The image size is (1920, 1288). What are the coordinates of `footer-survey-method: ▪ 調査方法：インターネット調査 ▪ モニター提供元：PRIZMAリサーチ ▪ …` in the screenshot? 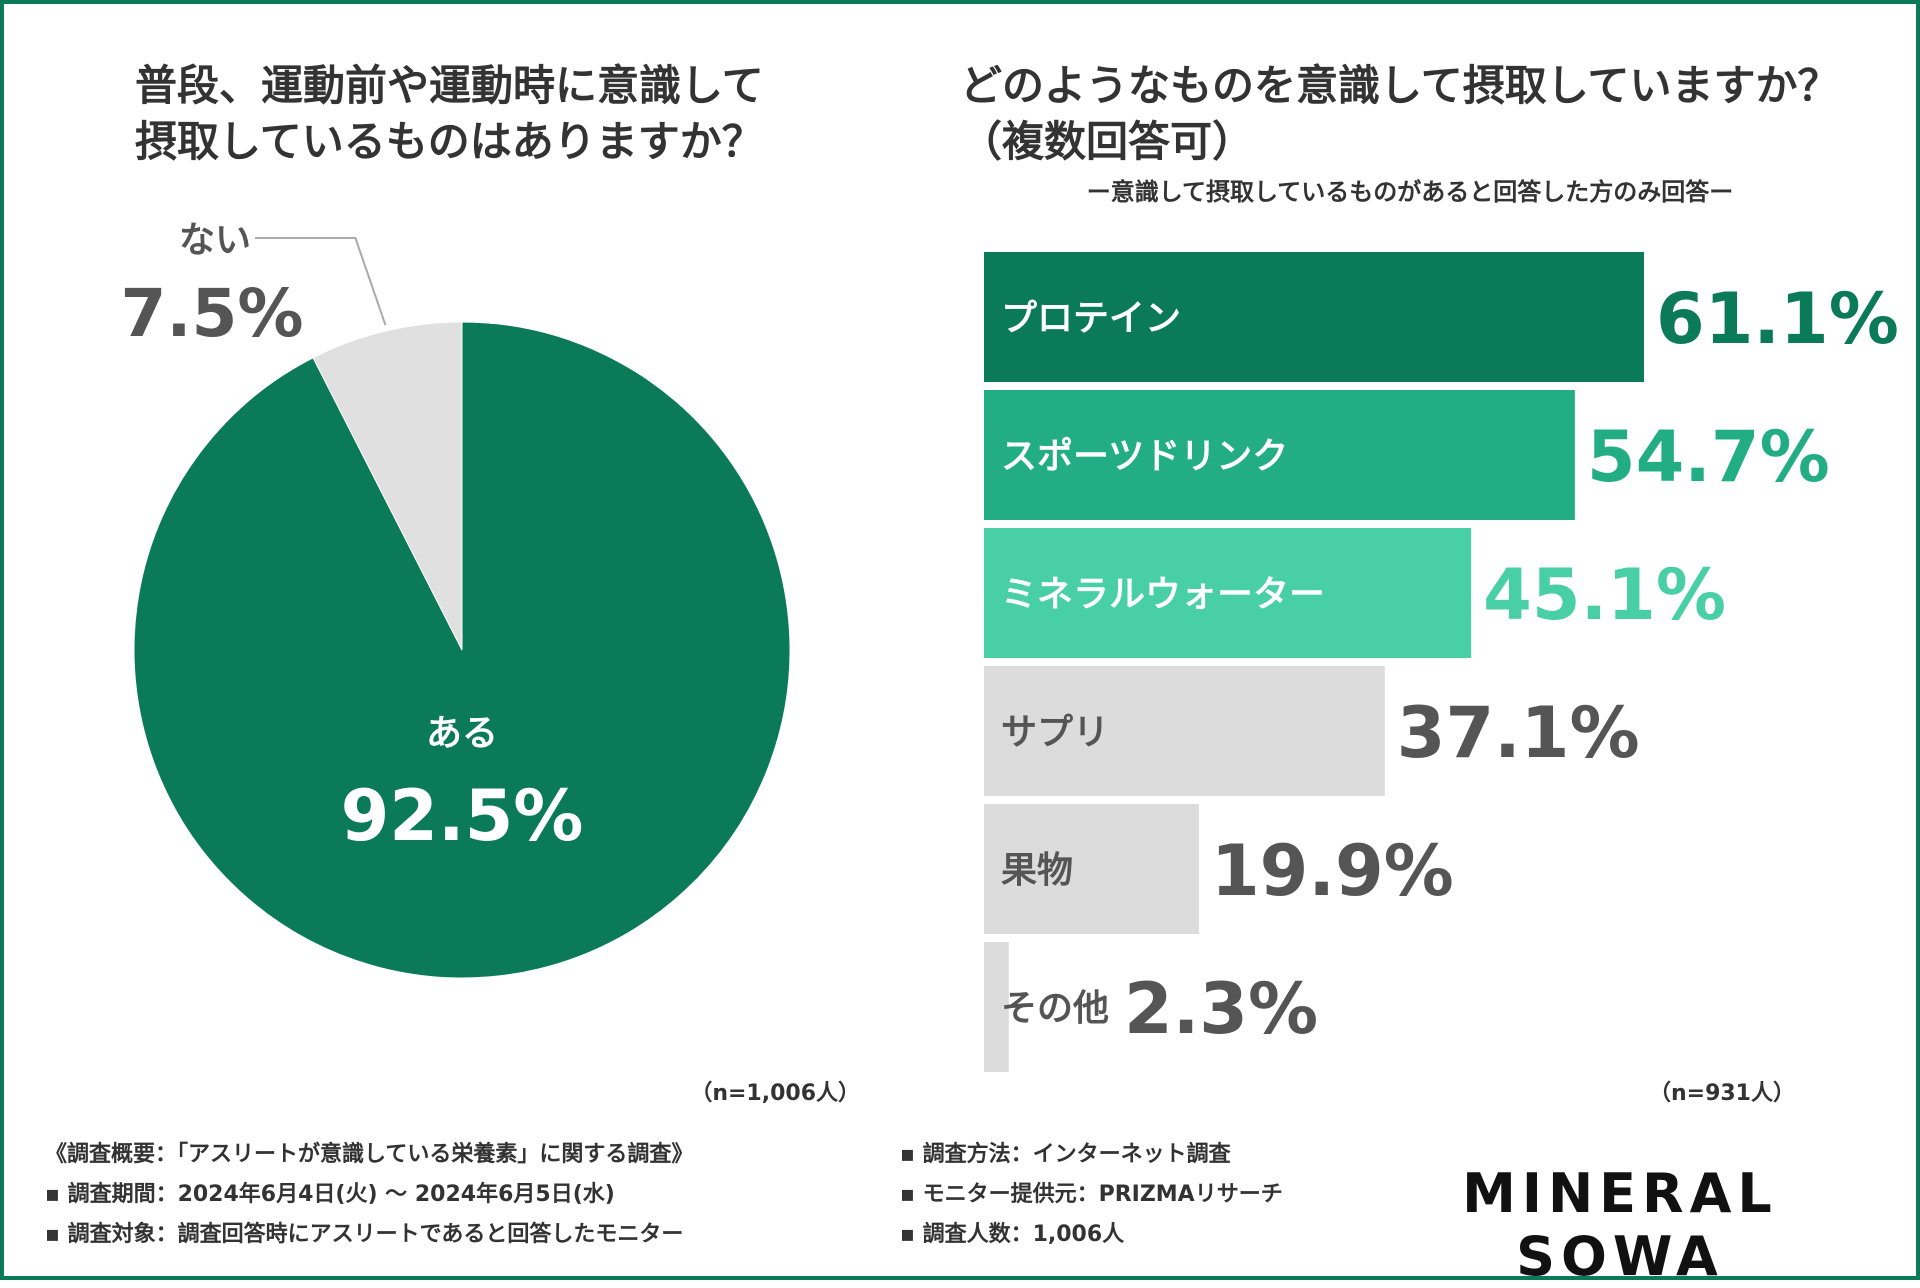 It's located at (1130, 1195).